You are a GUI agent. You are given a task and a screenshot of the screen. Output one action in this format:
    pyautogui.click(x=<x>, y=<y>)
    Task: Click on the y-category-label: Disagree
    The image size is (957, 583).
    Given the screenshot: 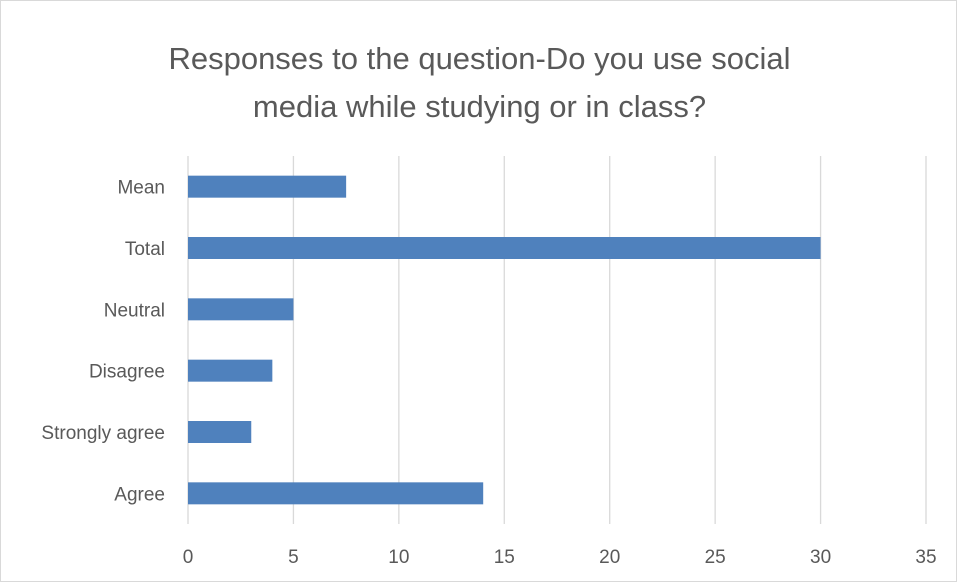 What is the action you would take?
    pyautogui.click(x=127, y=372)
    